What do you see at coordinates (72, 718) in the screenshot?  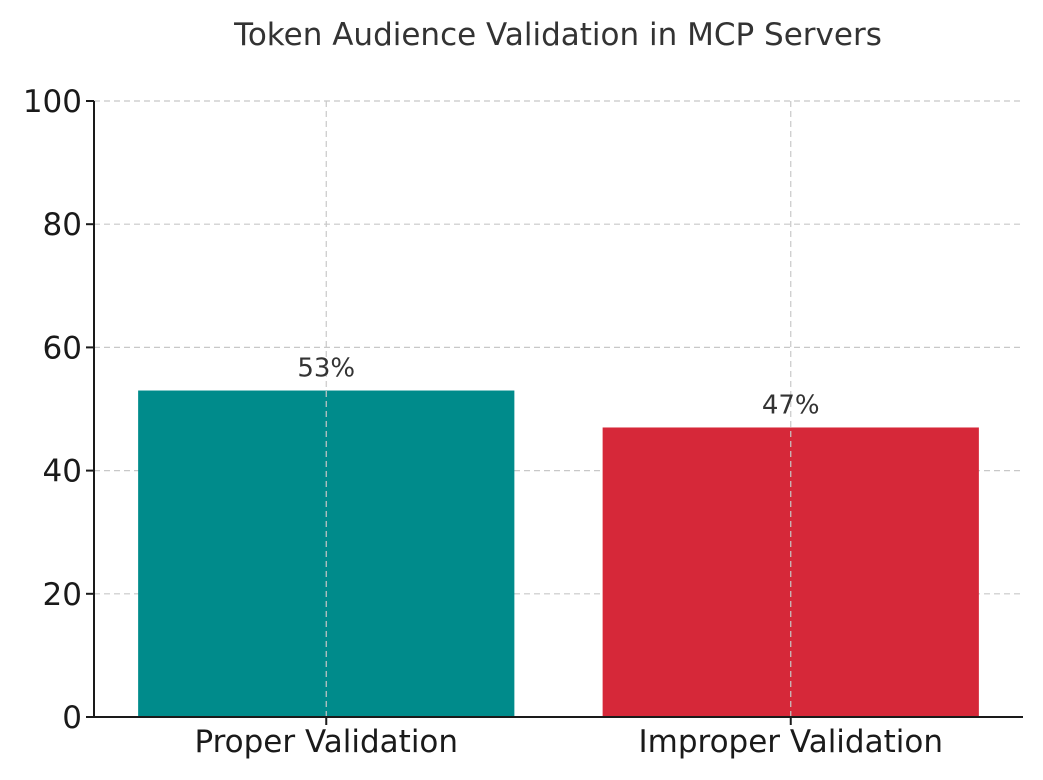 I see `y-tick-label: 0` at bounding box center [72, 718].